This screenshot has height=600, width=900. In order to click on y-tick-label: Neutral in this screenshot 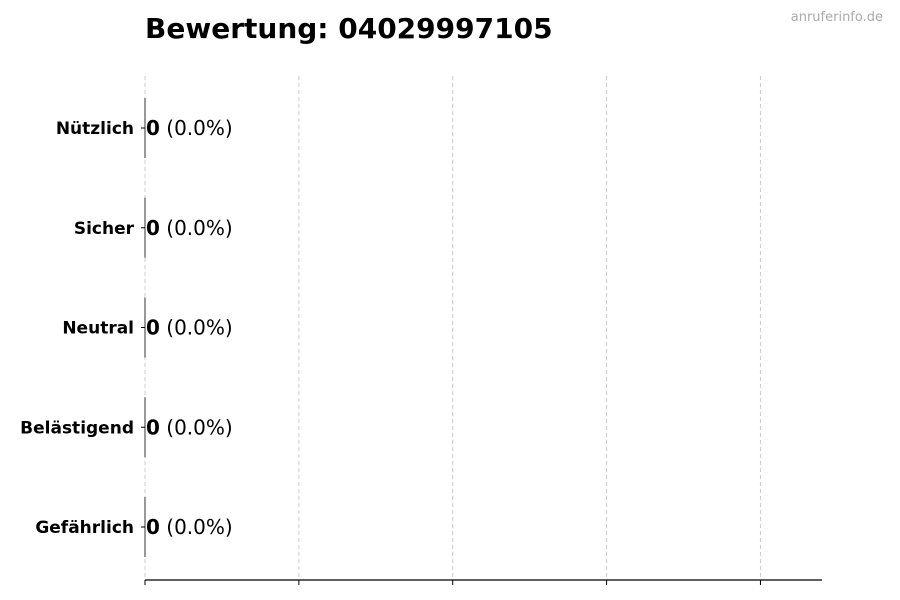, I will do `click(98, 329)`.